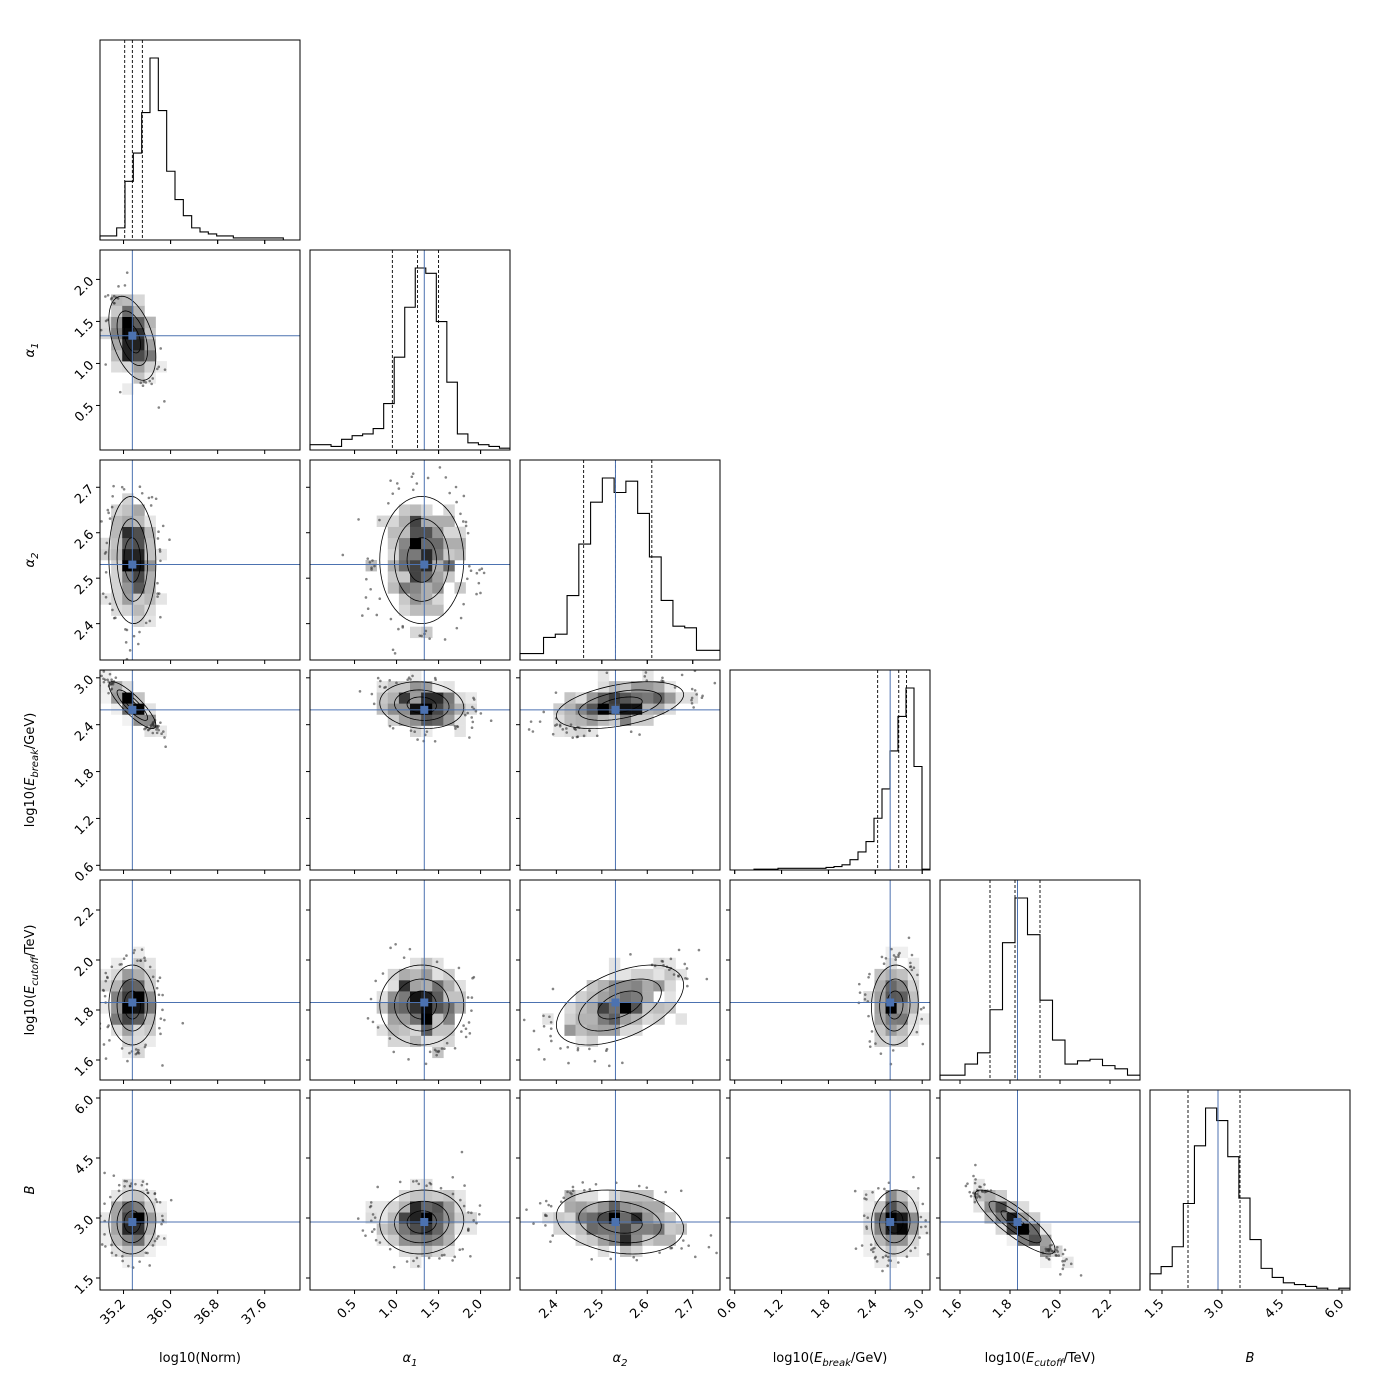 This screenshot has width=1390, height=1390. I want to click on y-tick-label: 6.0, so click(84, 1105).